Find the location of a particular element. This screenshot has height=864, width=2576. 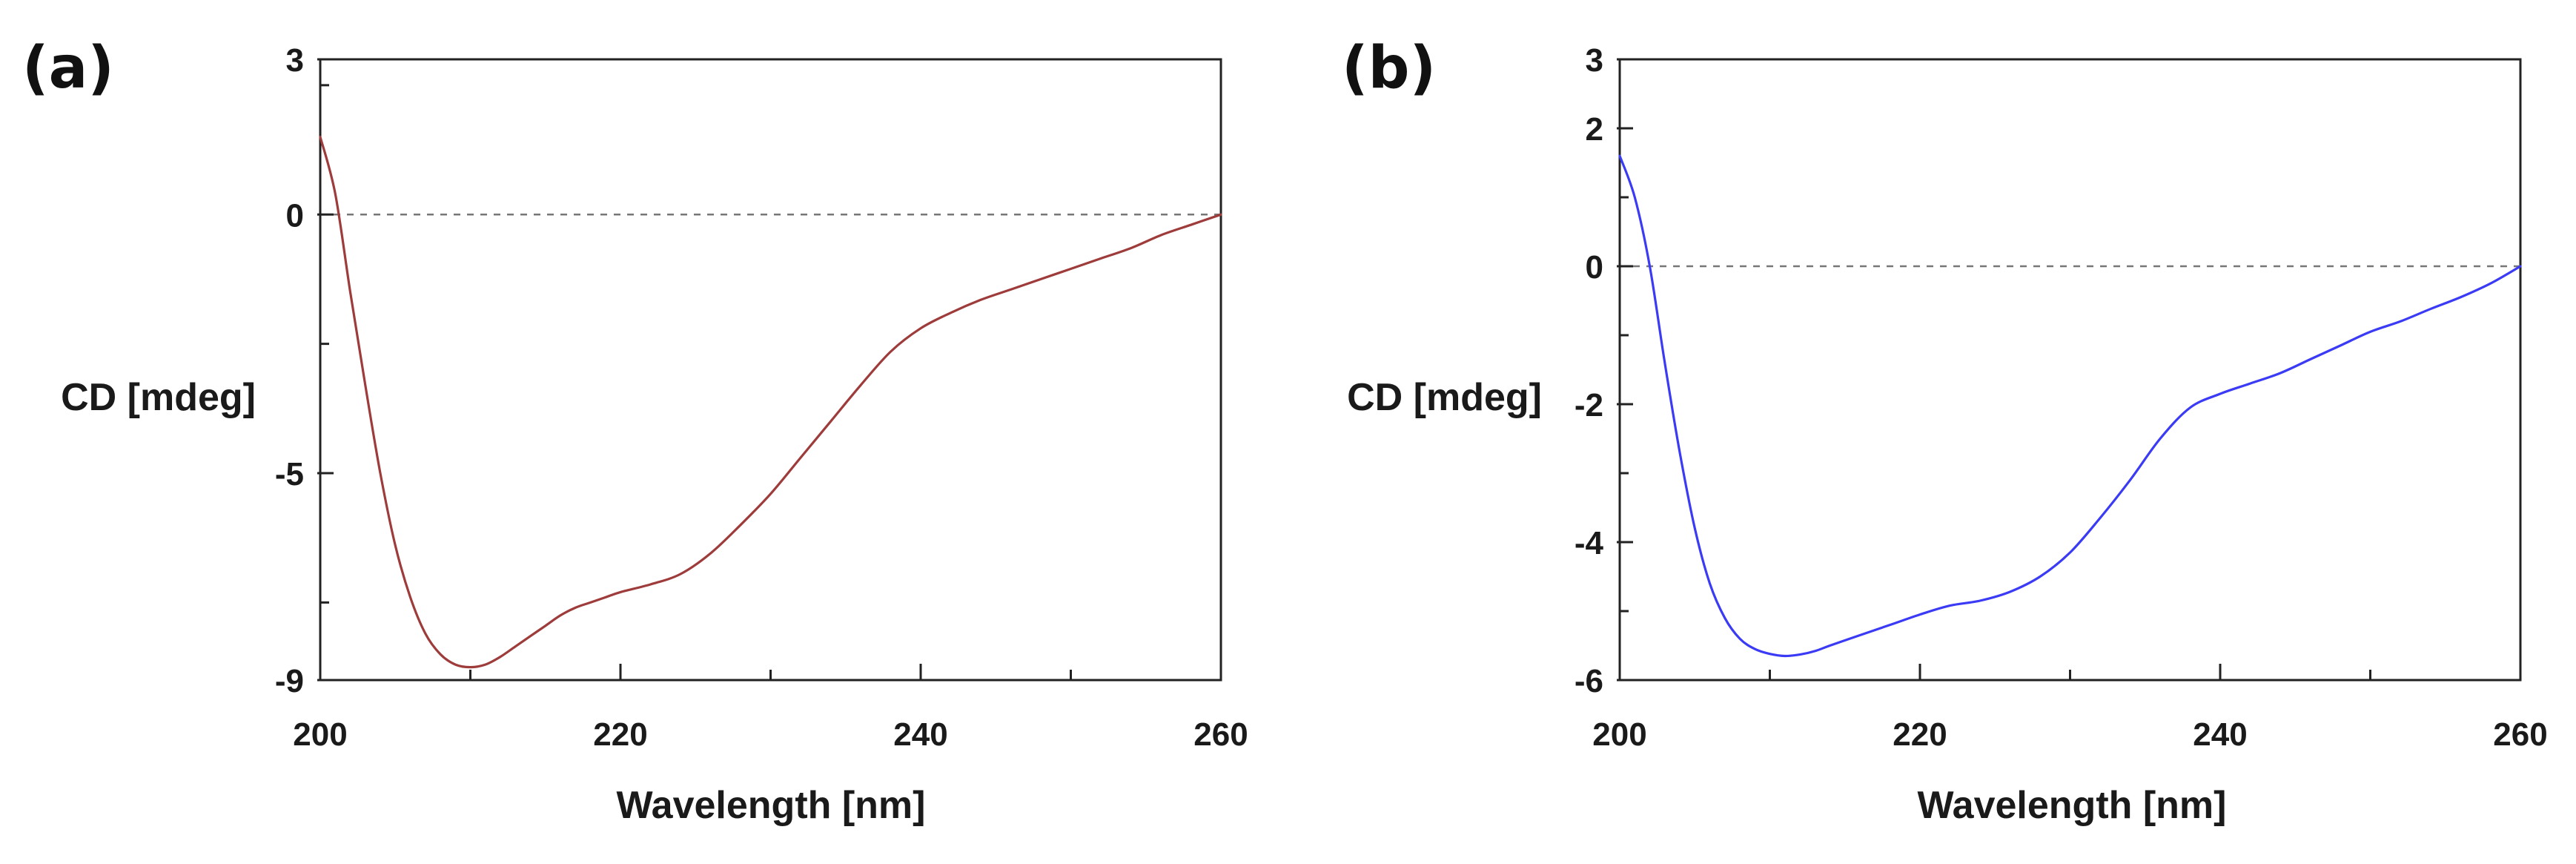

y-tick-label-a-0: 3 is located at coordinates (295, 60).